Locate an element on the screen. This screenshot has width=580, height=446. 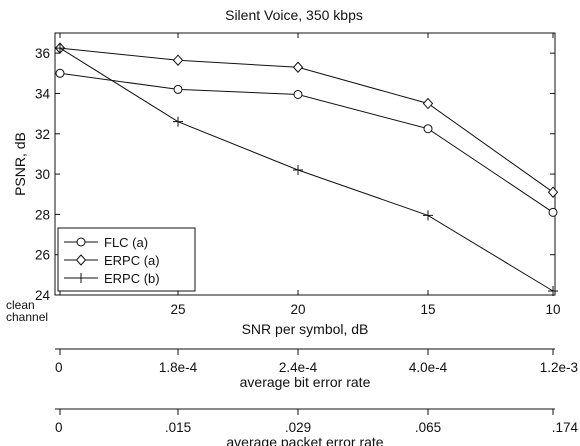
x-tick-label: 15 is located at coordinates (427, 309).